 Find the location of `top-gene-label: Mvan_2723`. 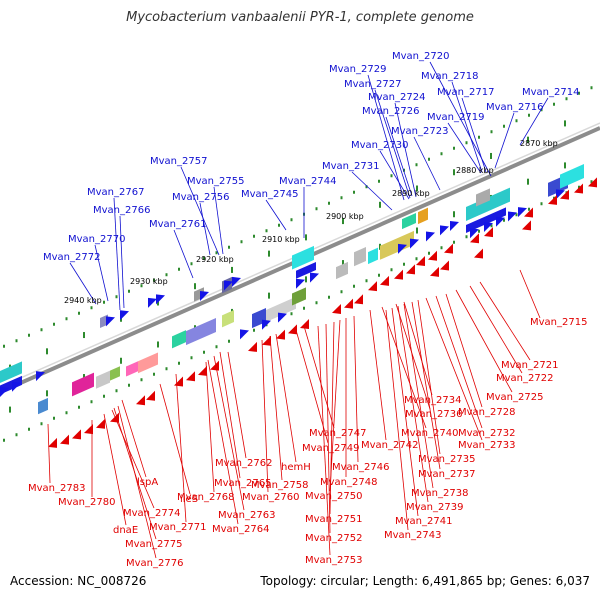

top-gene-label: Mvan_2723 is located at coordinates (419, 131).